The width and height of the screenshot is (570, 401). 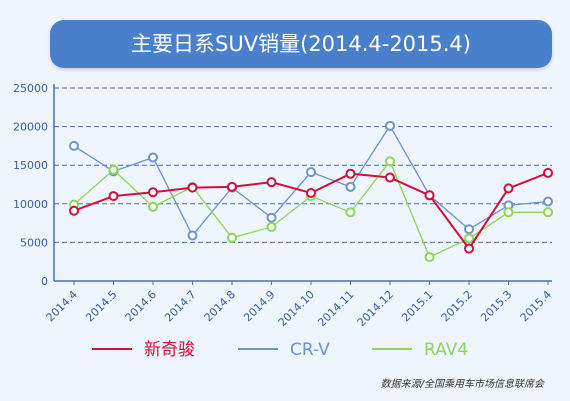 I want to click on data-point-CR-V-2014.10, so click(x=311, y=172).